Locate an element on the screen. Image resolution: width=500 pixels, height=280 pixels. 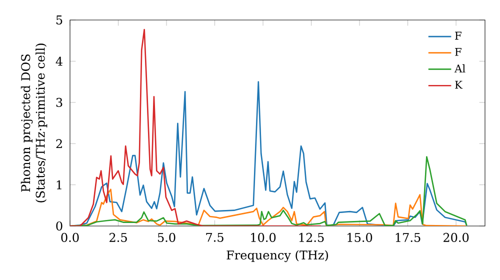
x-tick-label: 15.0 is located at coordinates (360, 237).